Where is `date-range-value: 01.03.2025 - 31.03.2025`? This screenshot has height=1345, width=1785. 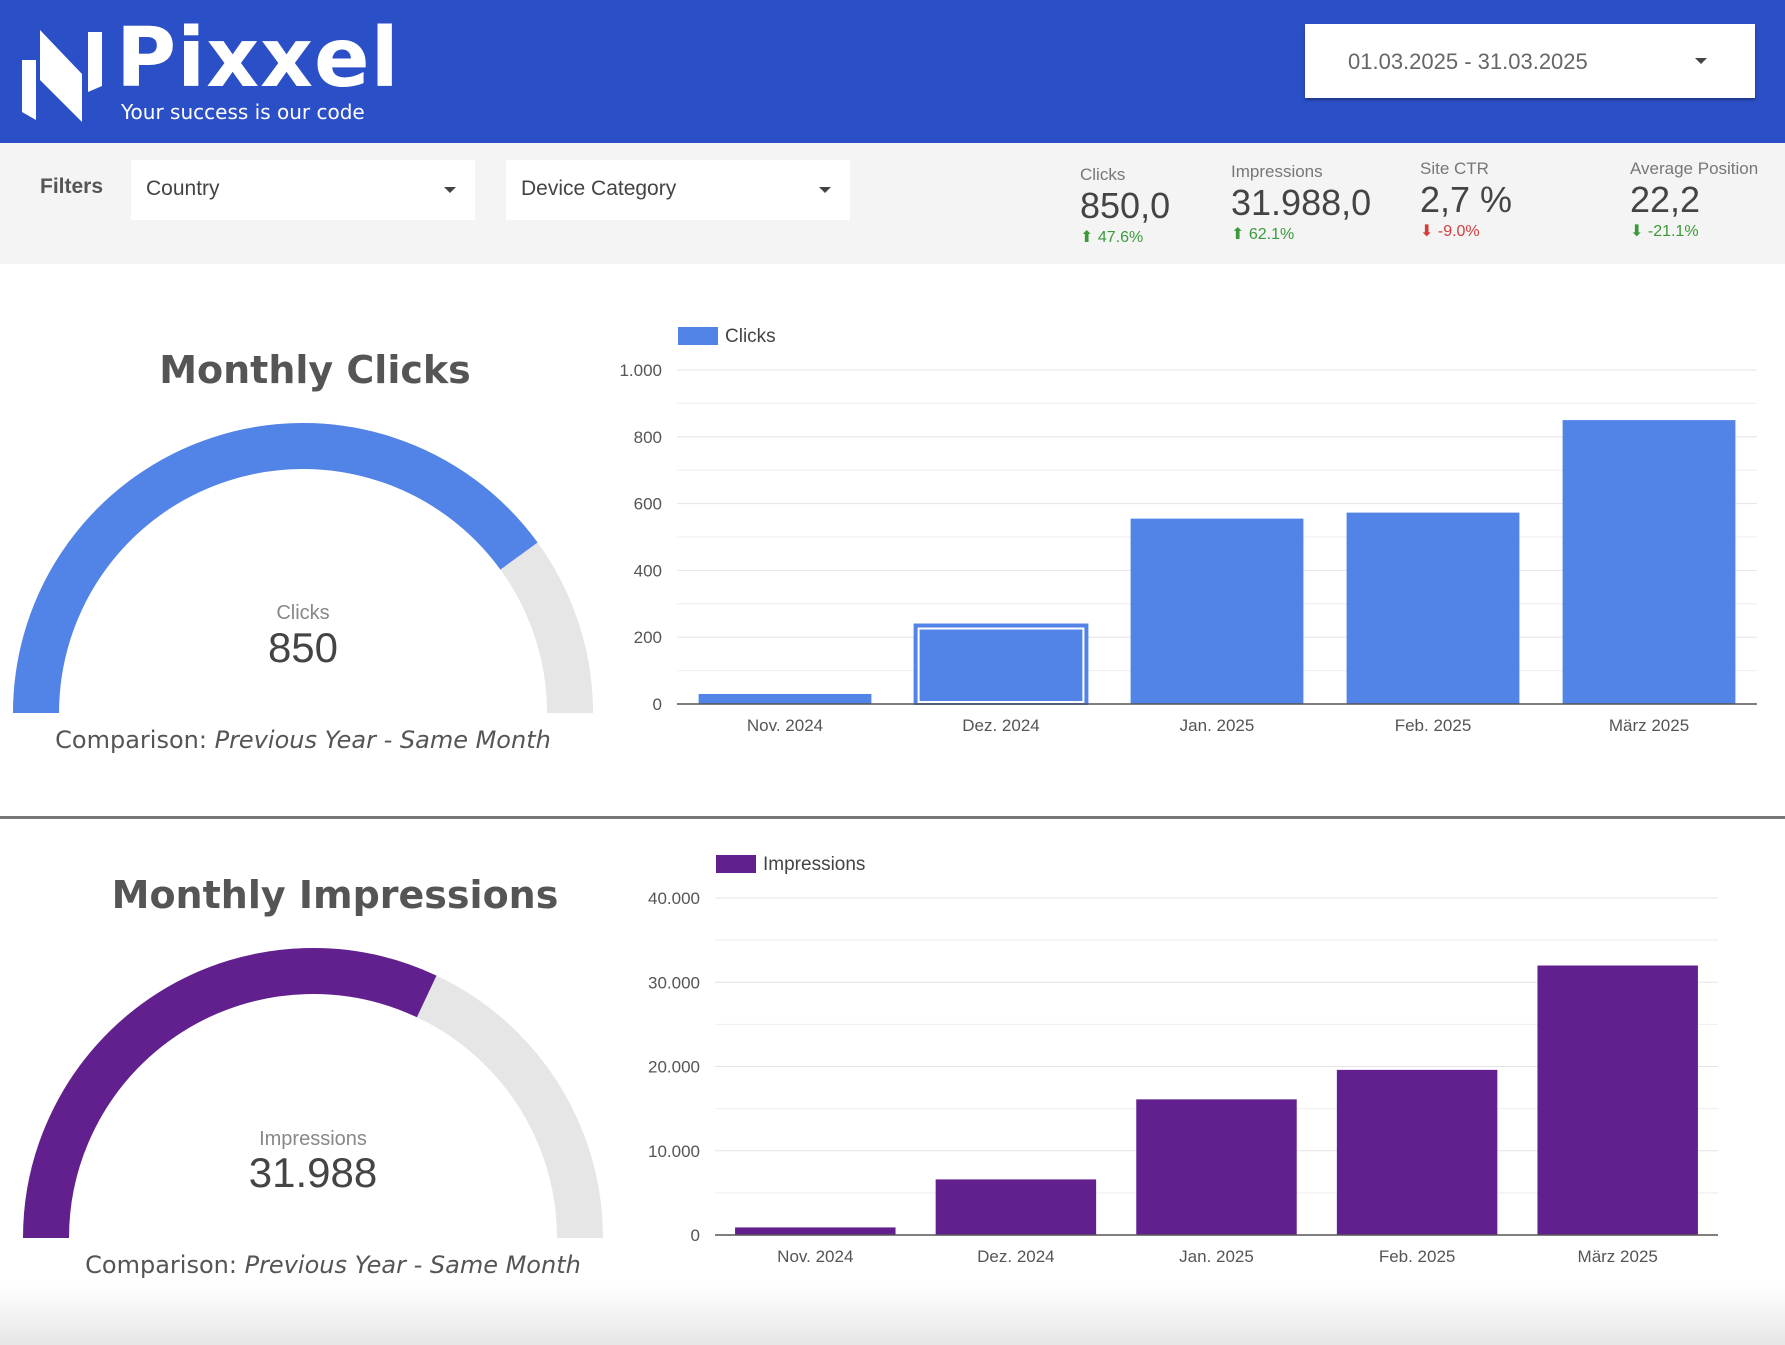 date-range-value: 01.03.2025 - 31.03.2025 is located at coordinates (1468, 61).